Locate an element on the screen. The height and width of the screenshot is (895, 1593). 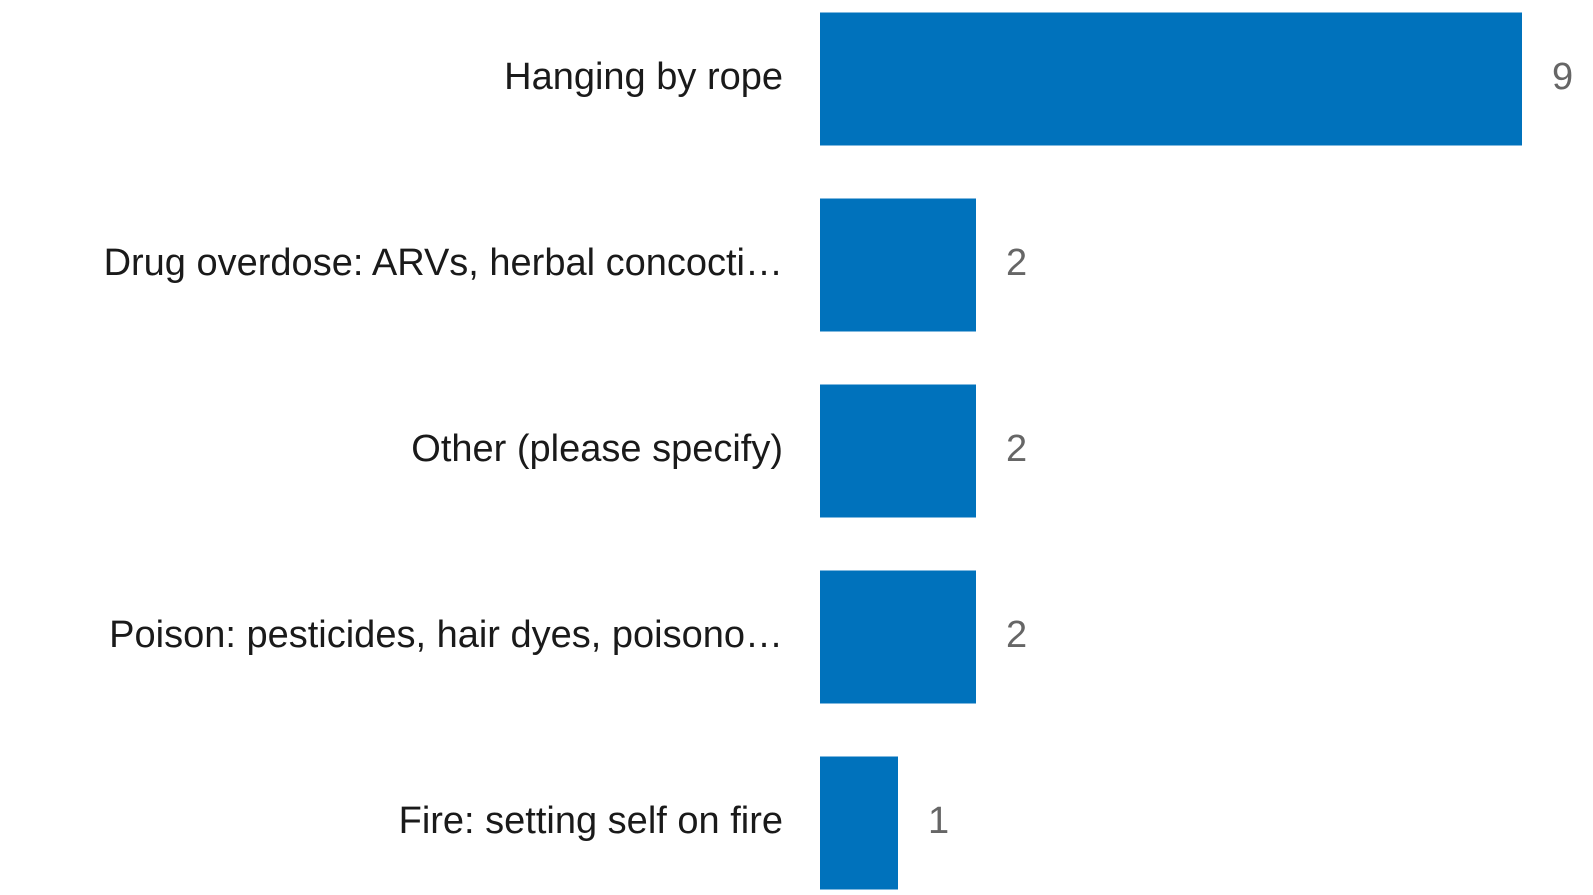
value-label: 9 is located at coordinates (1562, 77).